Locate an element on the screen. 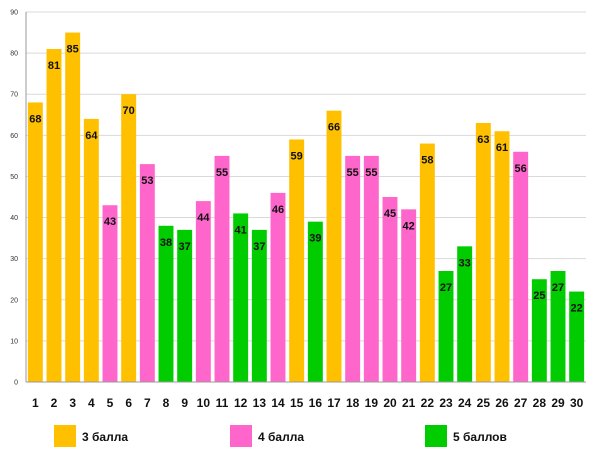 This screenshot has width=590, height=455. x-tick-label: 23 is located at coordinates (446, 403).